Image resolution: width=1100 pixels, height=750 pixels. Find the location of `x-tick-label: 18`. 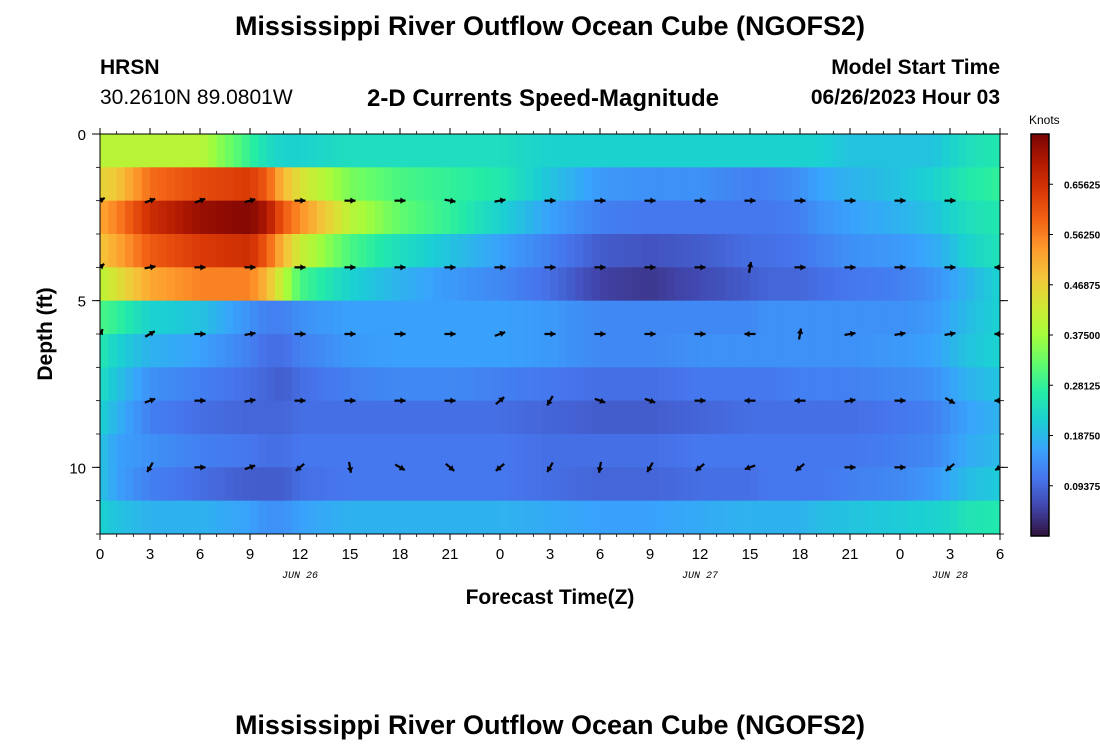

x-tick-label: 18 is located at coordinates (800, 554).